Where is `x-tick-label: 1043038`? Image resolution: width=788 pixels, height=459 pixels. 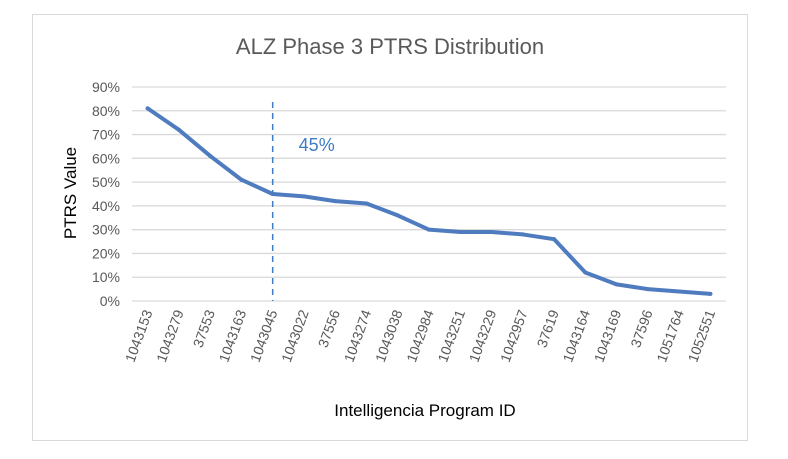
x-tick-label: 1043038 is located at coordinates (389, 335).